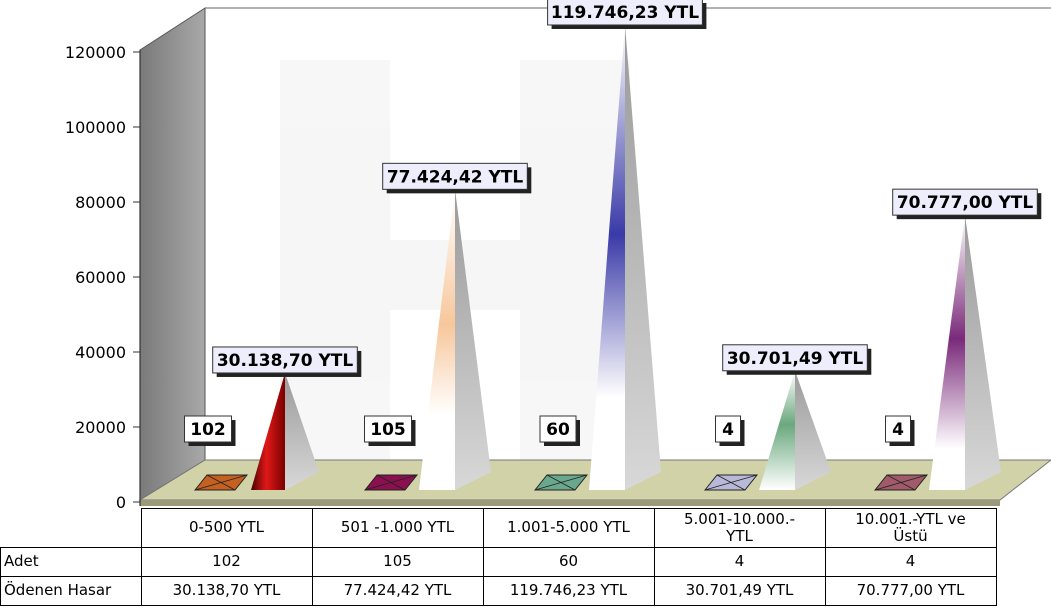 The width and height of the screenshot is (1051, 611). What do you see at coordinates (568, 528) in the screenshot?
I see `table-header-cell: 1.001-5.000 YTL` at bounding box center [568, 528].